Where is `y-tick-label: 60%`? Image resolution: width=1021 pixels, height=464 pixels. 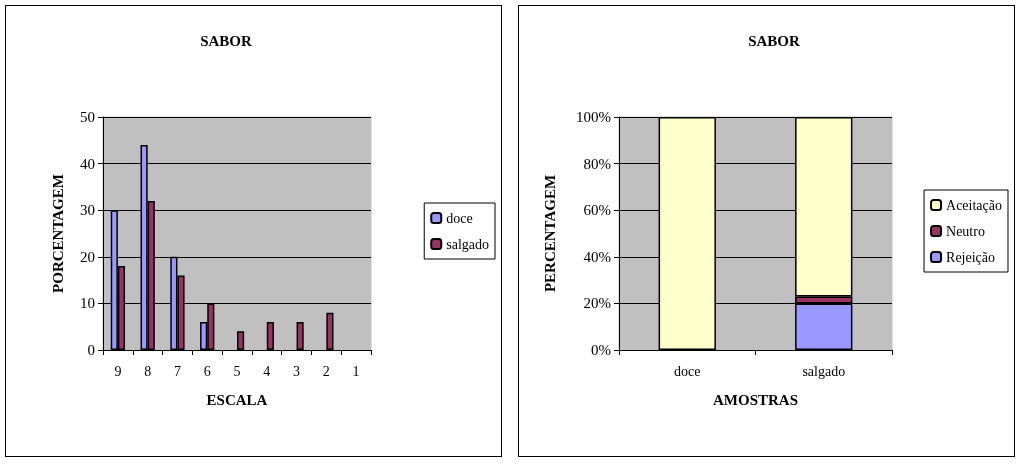
y-tick-label: 60% is located at coordinates (597, 210).